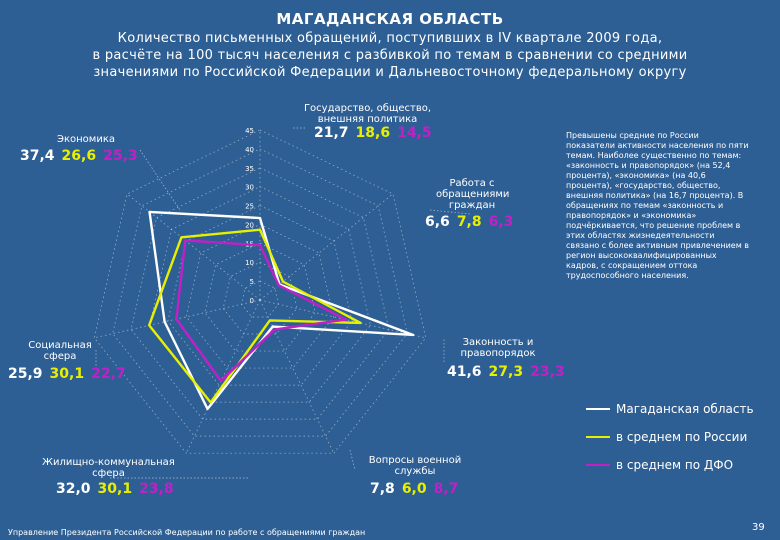 The height and width of the screenshot is (540, 780). I want to click on value-dfo: 23,8, so click(156, 489).